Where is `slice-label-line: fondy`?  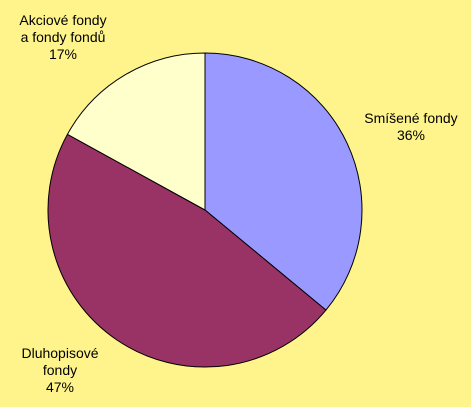 slice-label-line: fondy is located at coordinates (60, 370).